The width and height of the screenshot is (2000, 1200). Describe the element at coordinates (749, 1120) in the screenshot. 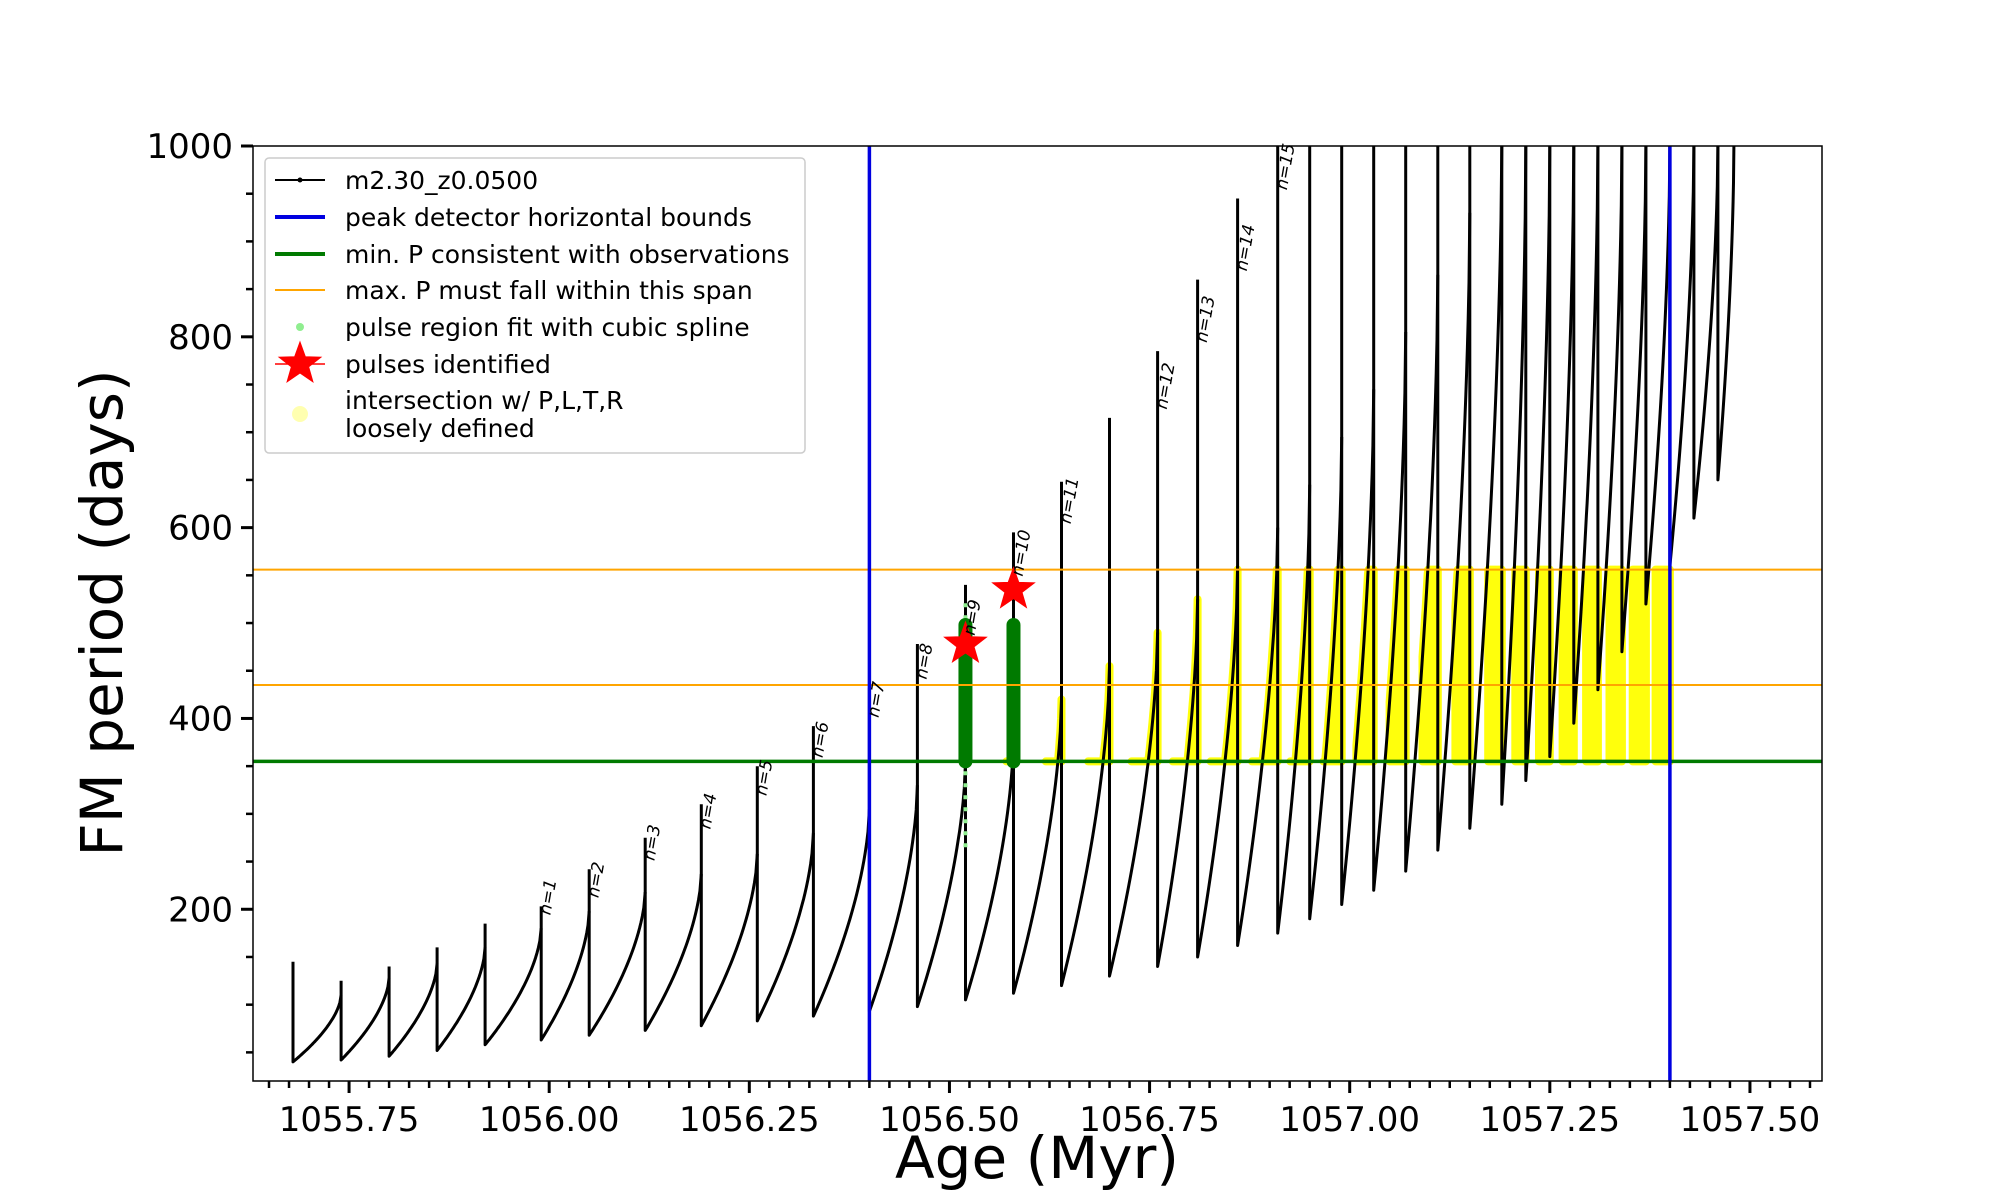

I see `x-tick-label: 1056.25` at that location.